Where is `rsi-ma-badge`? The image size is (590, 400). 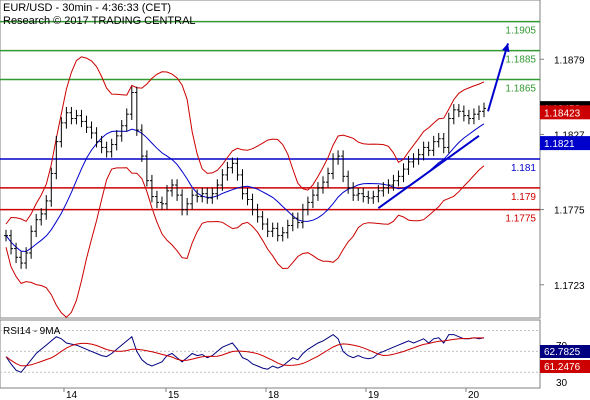 rsi-ma-badge is located at coordinates (565, 366).